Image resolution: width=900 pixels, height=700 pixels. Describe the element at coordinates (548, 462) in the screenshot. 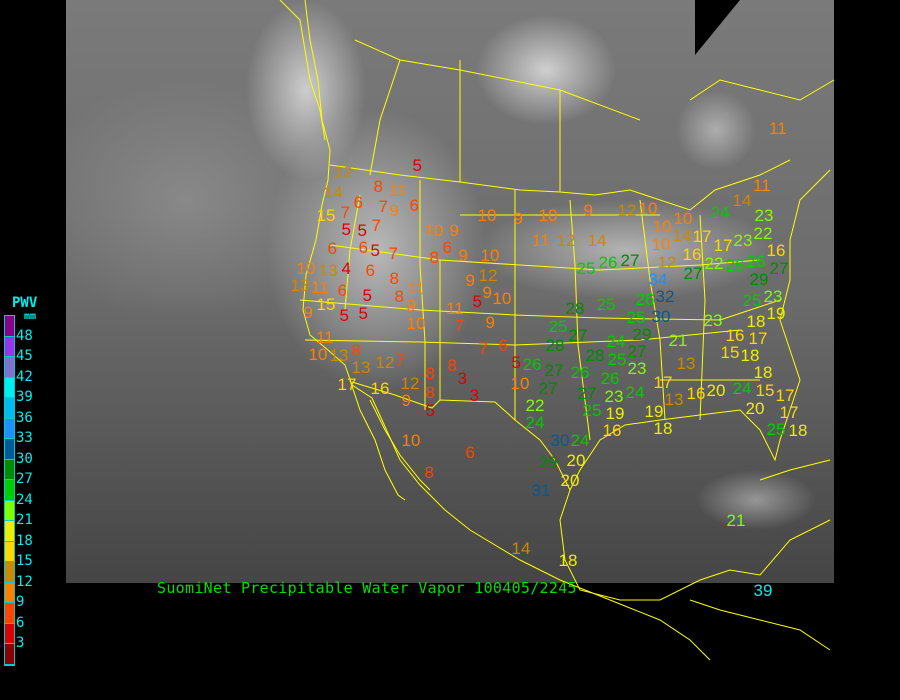

I see `station-pwv-value: 29` at that location.